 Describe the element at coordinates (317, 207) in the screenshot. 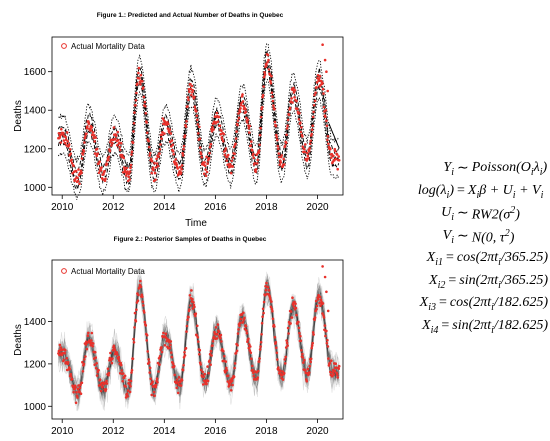

I see `x-tick-label: 2020` at that location.